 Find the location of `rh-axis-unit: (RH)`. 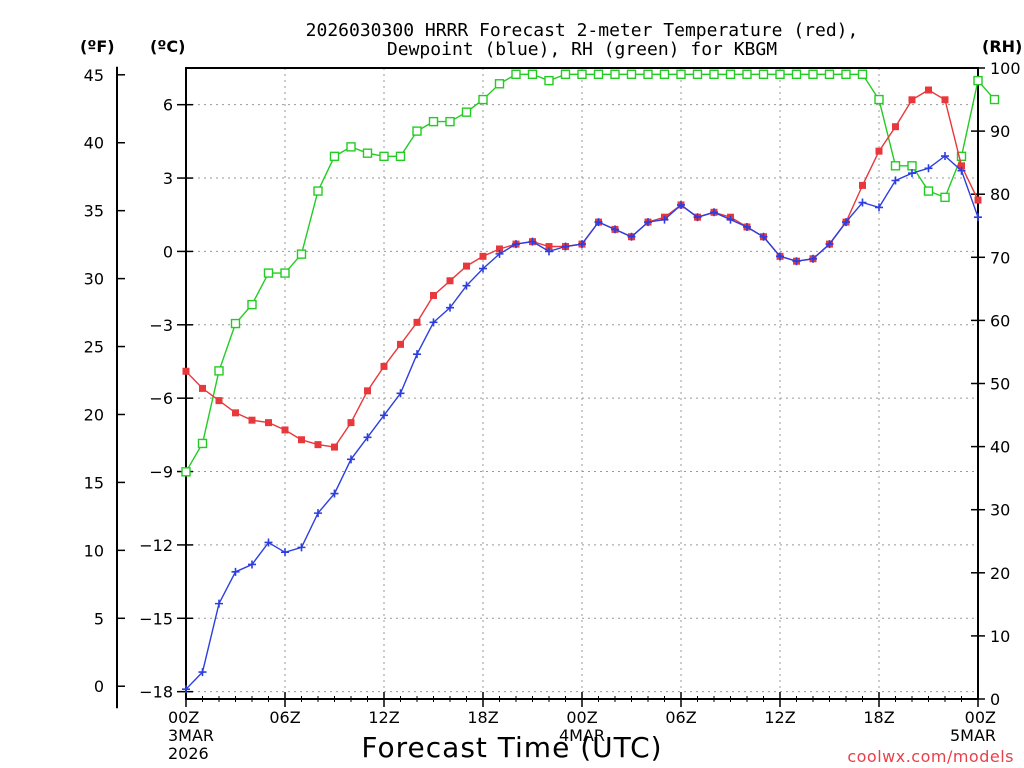

rh-axis-unit: (RH) is located at coordinates (1002, 46).